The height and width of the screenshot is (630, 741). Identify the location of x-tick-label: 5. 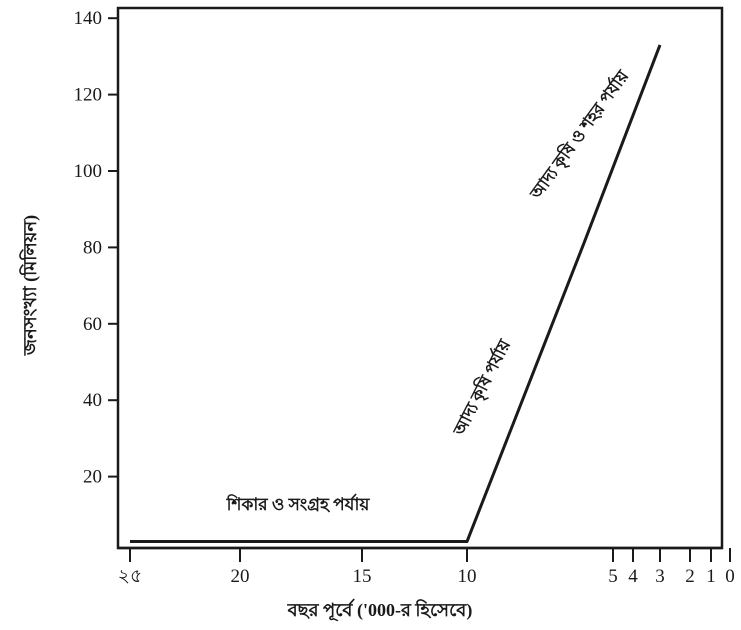
(613, 576).